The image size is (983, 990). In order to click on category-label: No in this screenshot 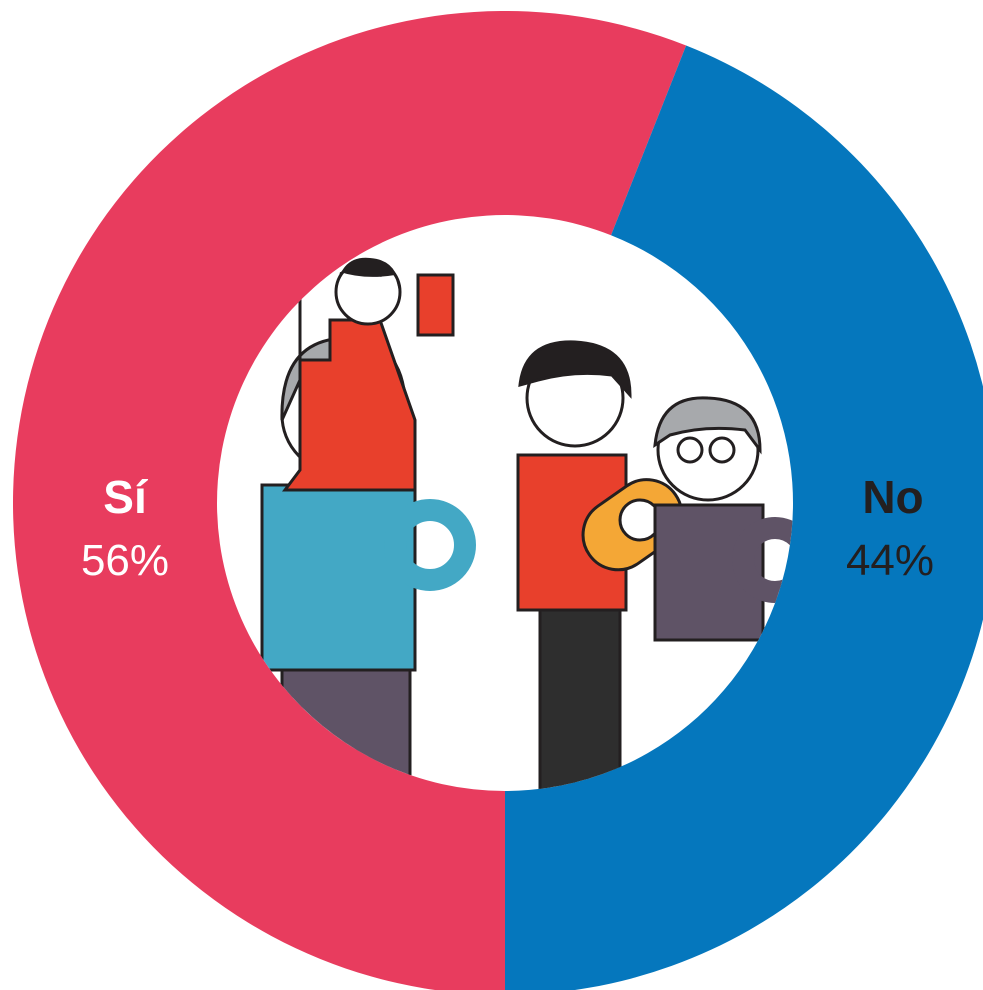, I will do `click(892, 497)`.